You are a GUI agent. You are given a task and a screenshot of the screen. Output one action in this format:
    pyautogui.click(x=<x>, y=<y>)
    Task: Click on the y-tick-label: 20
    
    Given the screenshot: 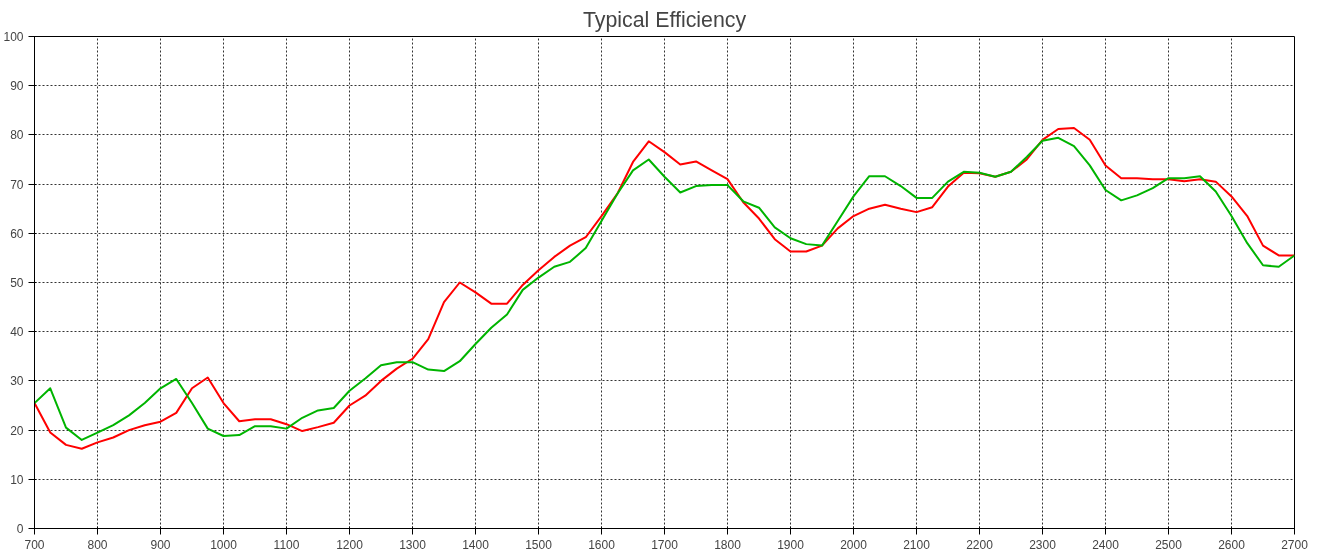 What is the action you would take?
    pyautogui.click(x=17, y=430)
    